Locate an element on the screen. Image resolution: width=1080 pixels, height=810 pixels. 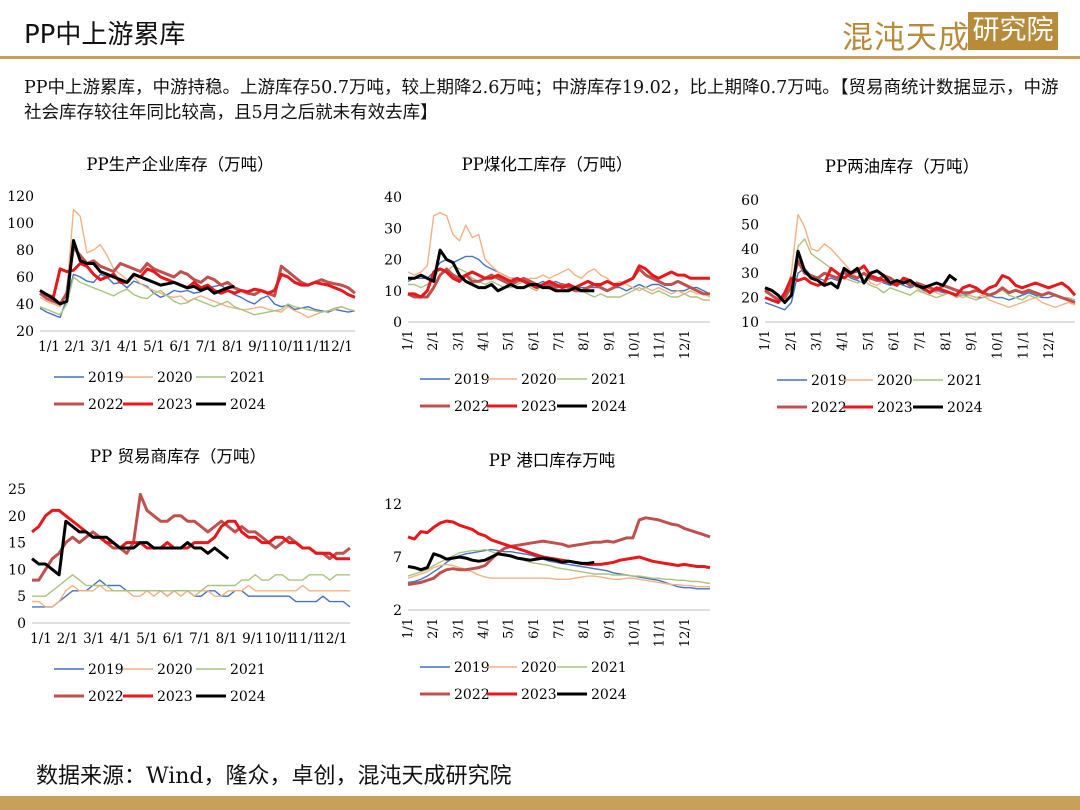
y-tick-label: 120 is located at coordinates (20, 197).